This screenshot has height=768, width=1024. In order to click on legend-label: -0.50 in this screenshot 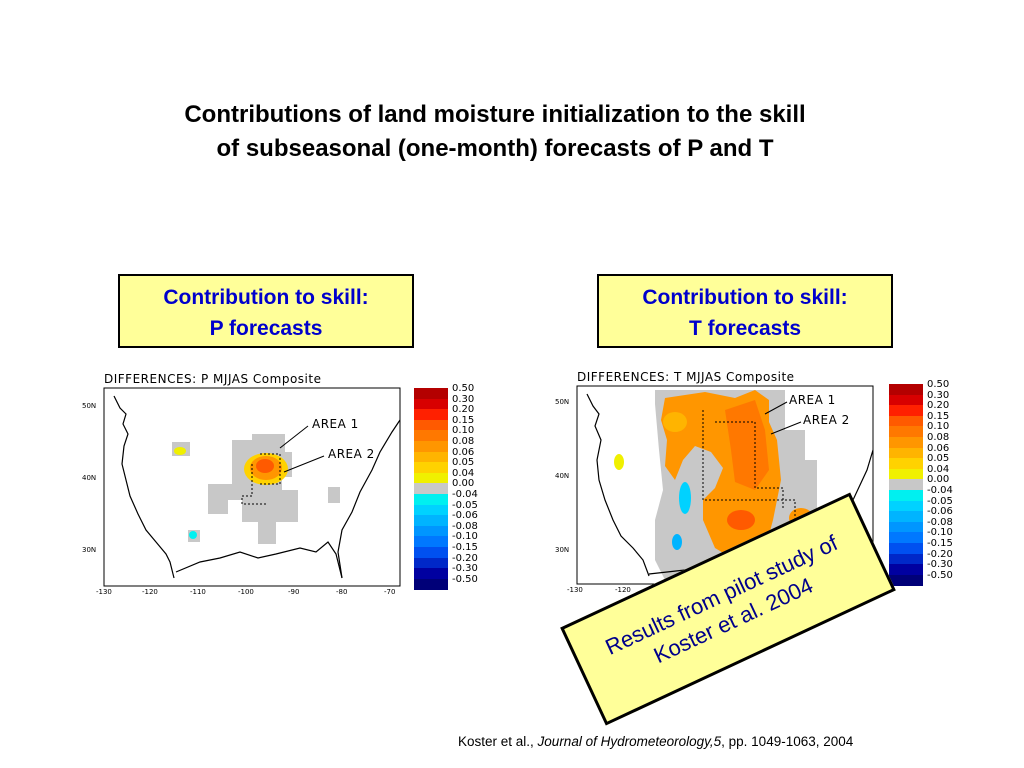, I will do `click(465, 579)`.